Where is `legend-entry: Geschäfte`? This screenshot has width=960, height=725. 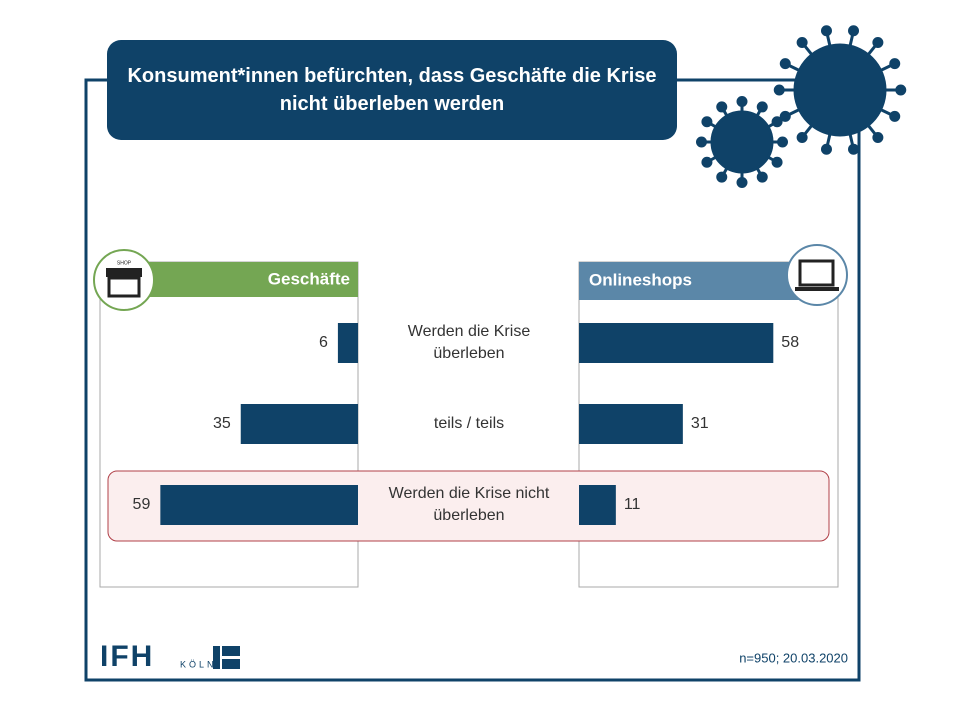
legend-entry: Geschäfte is located at coordinates (309, 278).